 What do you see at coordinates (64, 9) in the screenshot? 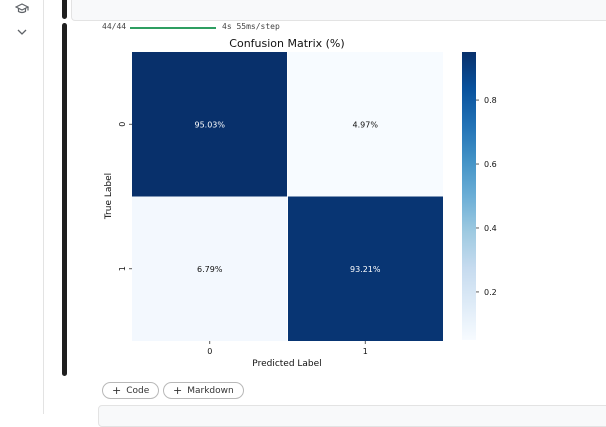
I see `previous-cell-run-indicator` at bounding box center [64, 9].